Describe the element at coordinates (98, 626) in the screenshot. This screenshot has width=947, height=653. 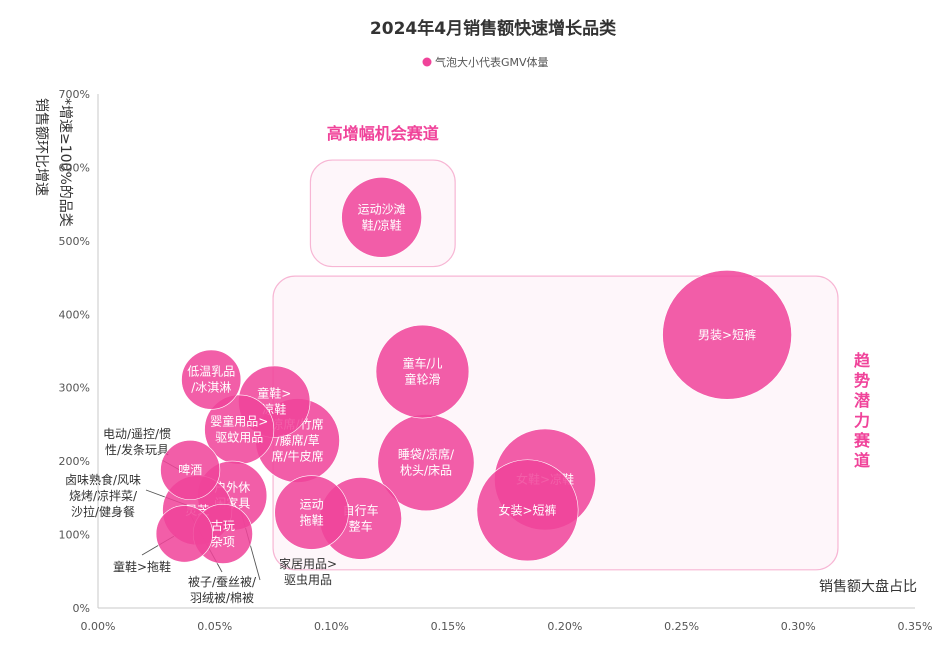
I see `x-tick-label: 0.00%` at that location.